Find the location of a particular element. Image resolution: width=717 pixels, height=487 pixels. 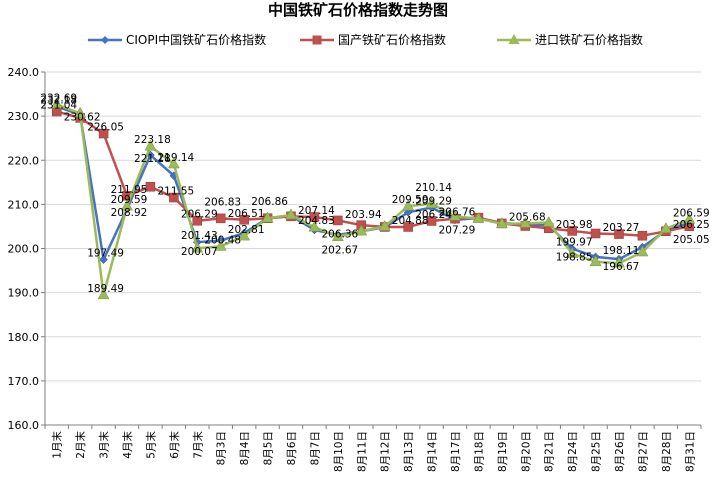

data-label: 211.95 is located at coordinates (129, 190).